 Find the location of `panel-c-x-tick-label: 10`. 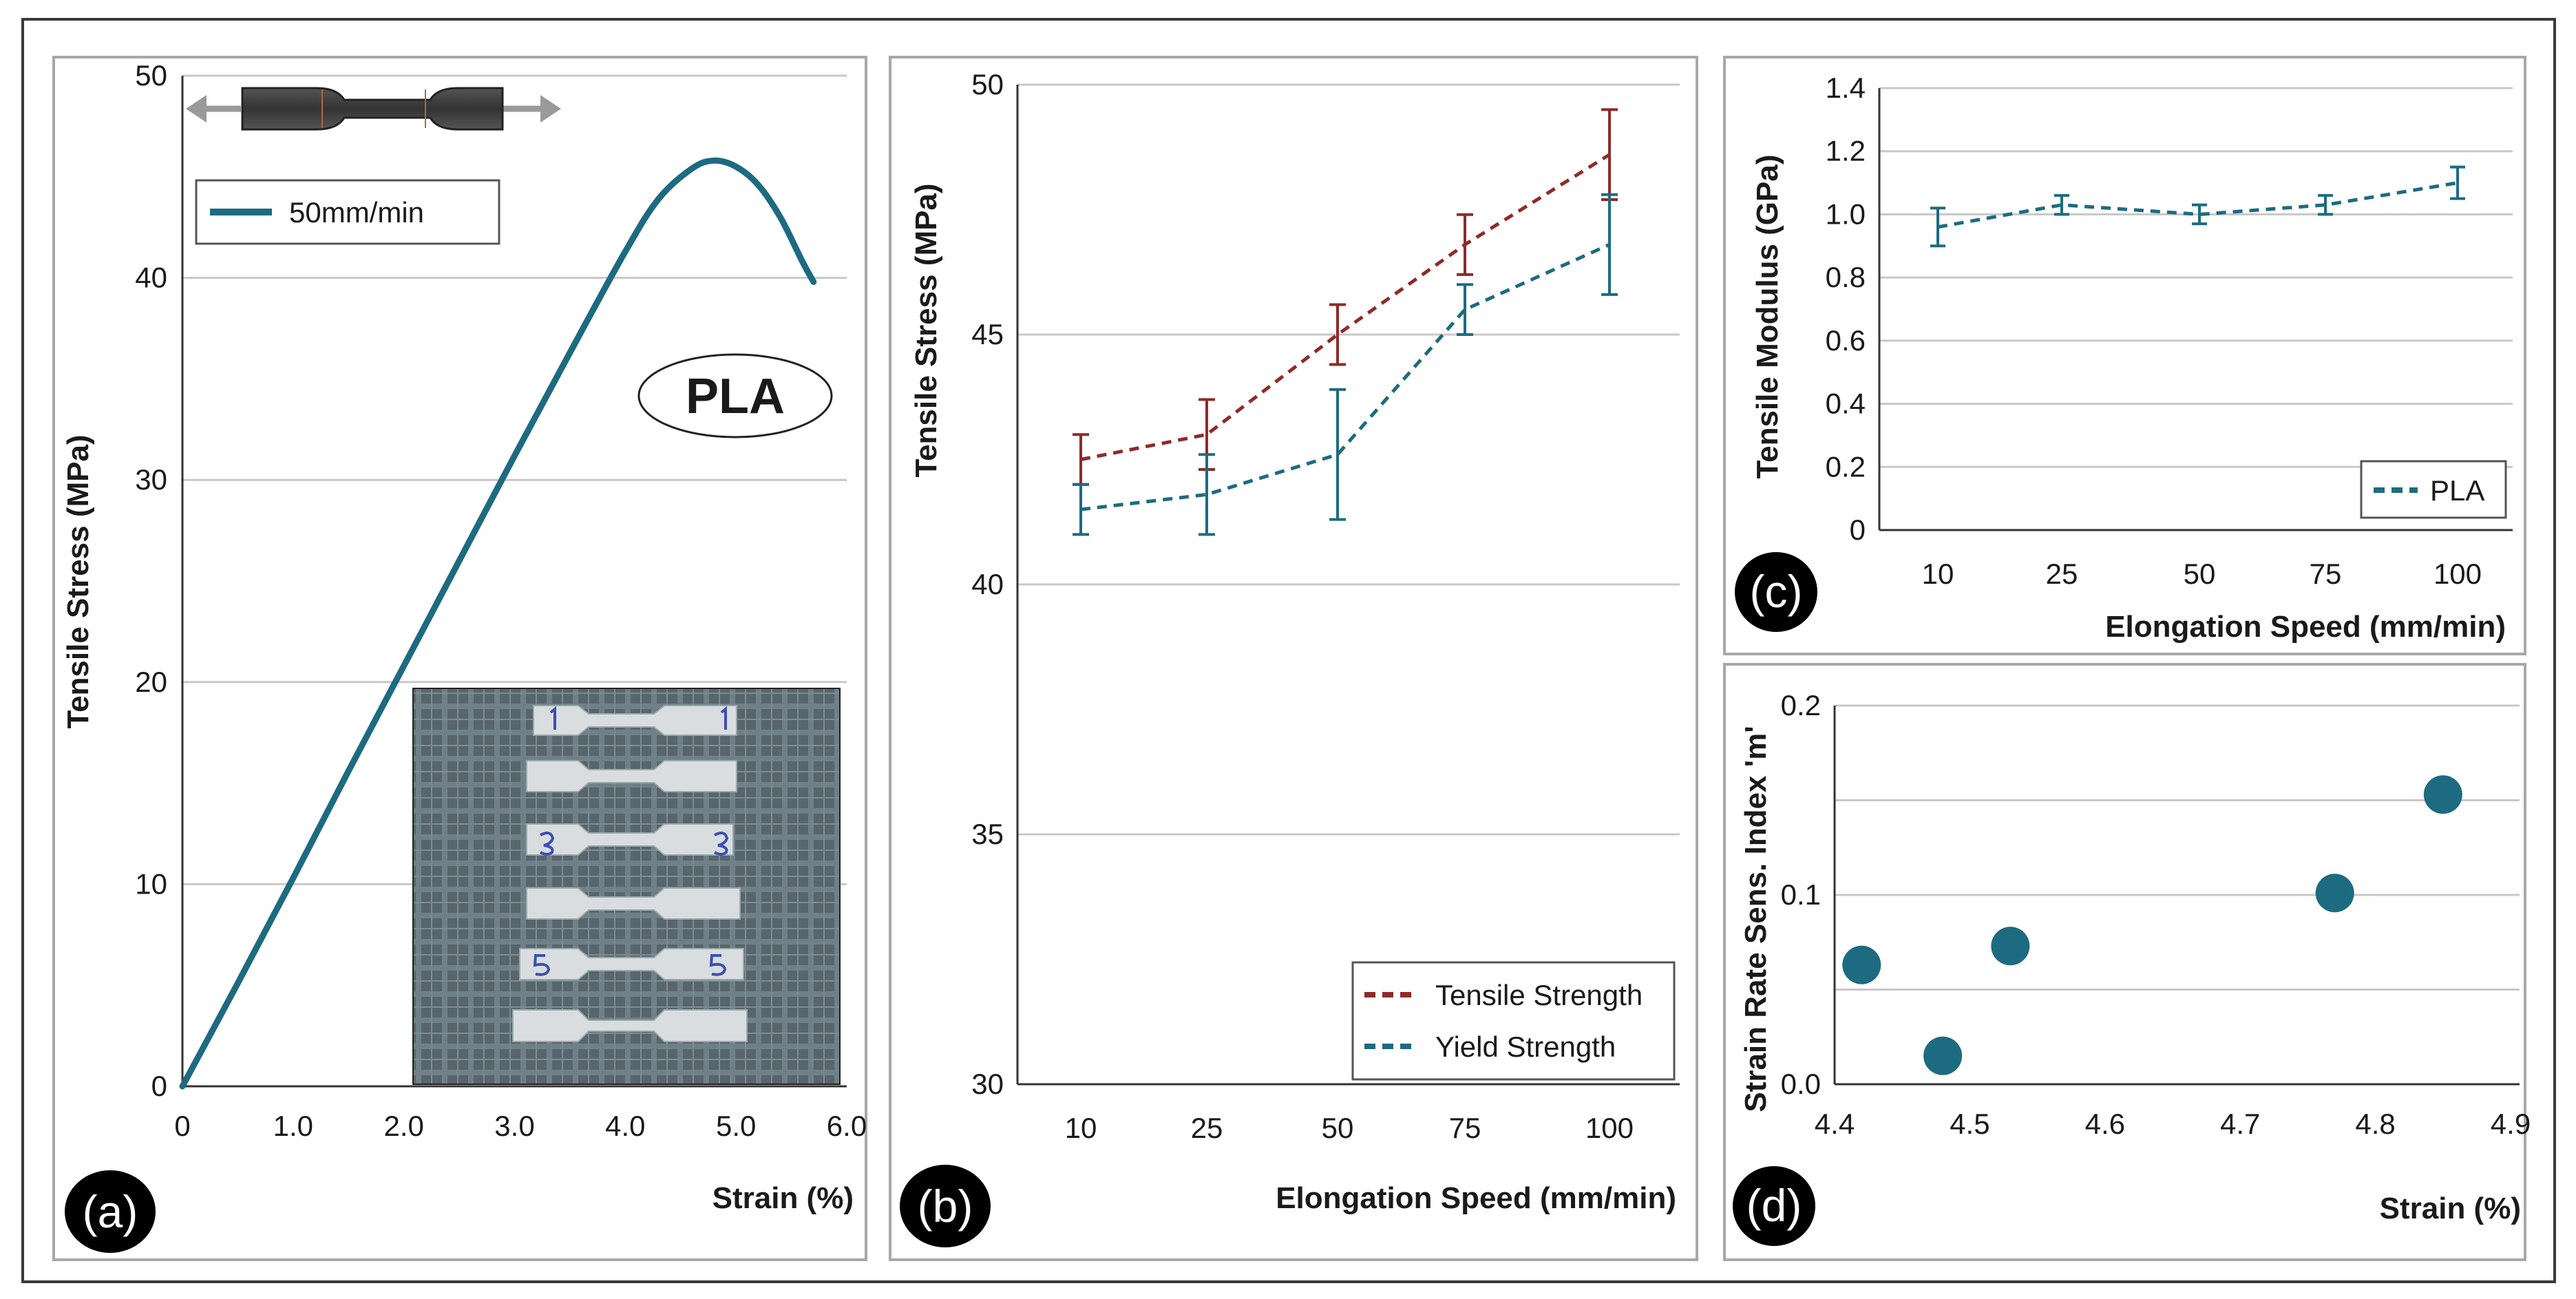

panel-c-x-tick-label: 10 is located at coordinates (1938, 574).